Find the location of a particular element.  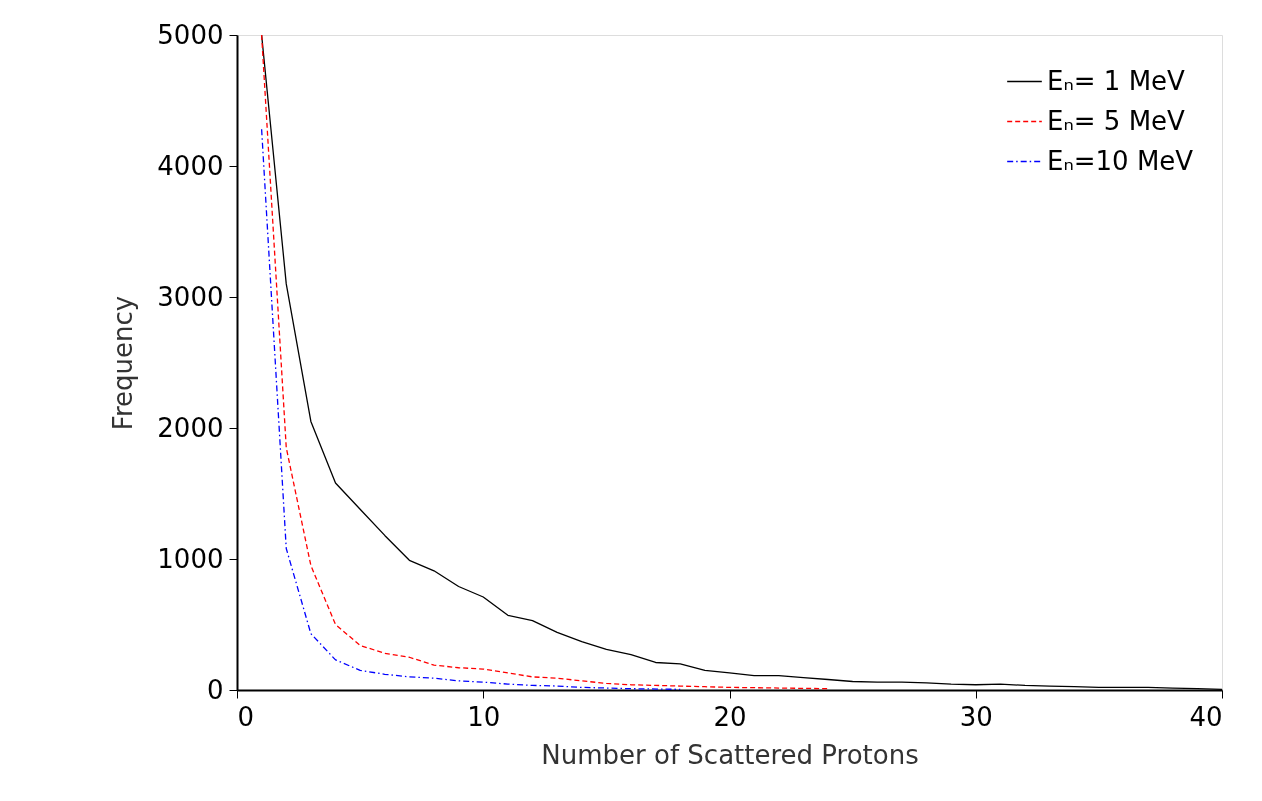

x-tick-label: 40 is located at coordinates (1206, 716).